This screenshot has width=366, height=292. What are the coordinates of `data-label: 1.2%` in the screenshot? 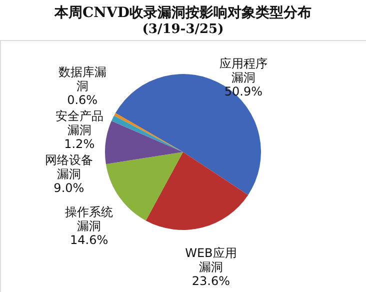 It's located at (79, 143).